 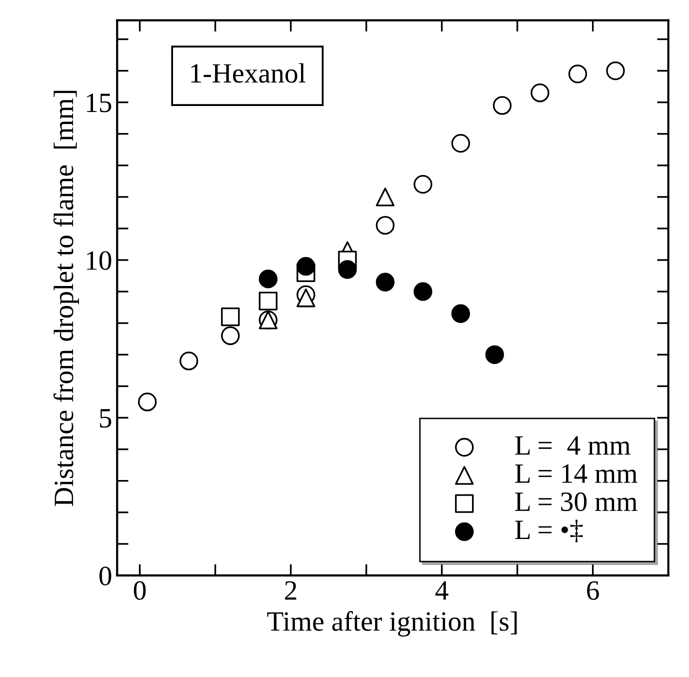 What do you see at coordinates (576, 473) in the screenshot?
I see `legend-label: L = 14 mm` at bounding box center [576, 473].